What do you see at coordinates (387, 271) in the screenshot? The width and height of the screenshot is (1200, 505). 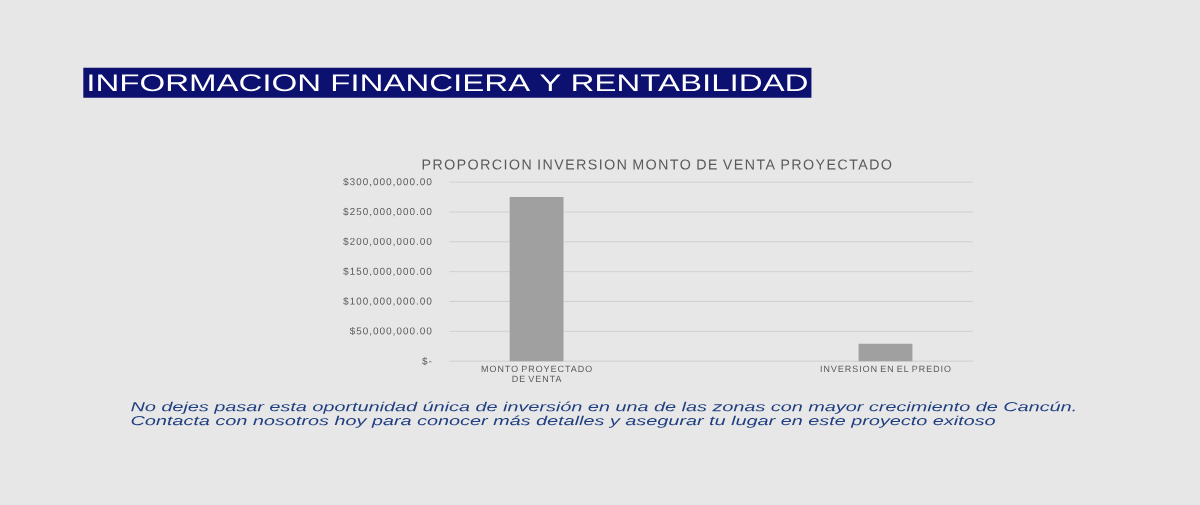 I see `y-tick-label: $150,000,000.00` at bounding box center [387, 271].